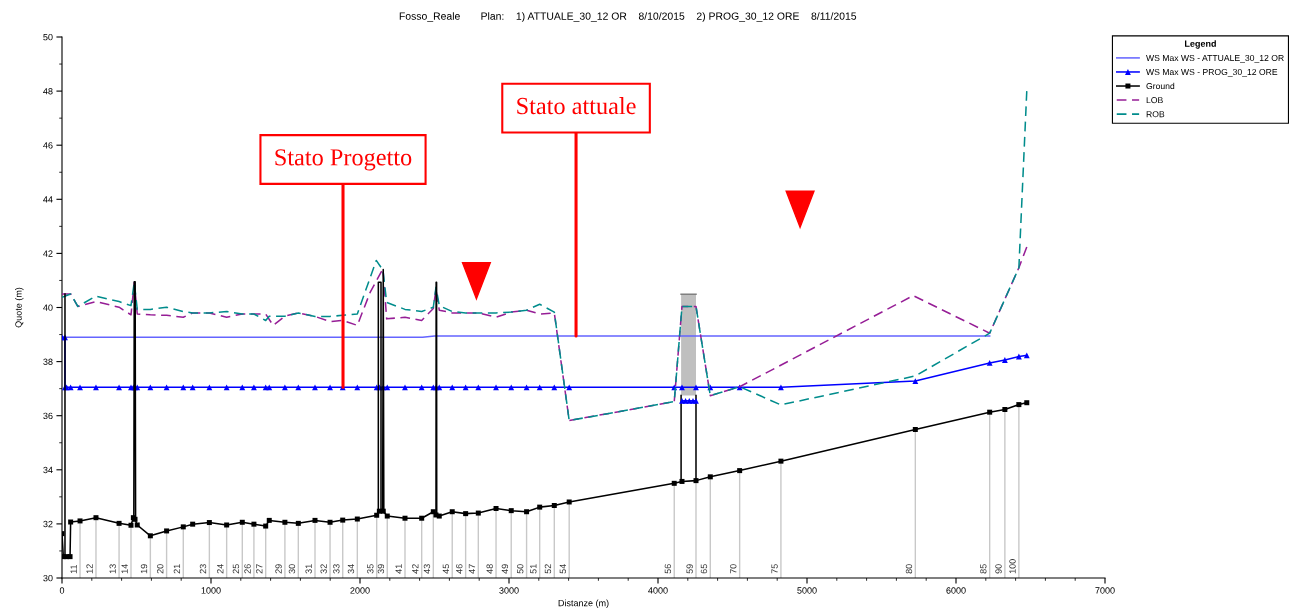 The image size is (1289, 615). What do you see at coordinates (177, 569) in the screenshot?
I see `annotation: 21` at bounding box center [177, 569].